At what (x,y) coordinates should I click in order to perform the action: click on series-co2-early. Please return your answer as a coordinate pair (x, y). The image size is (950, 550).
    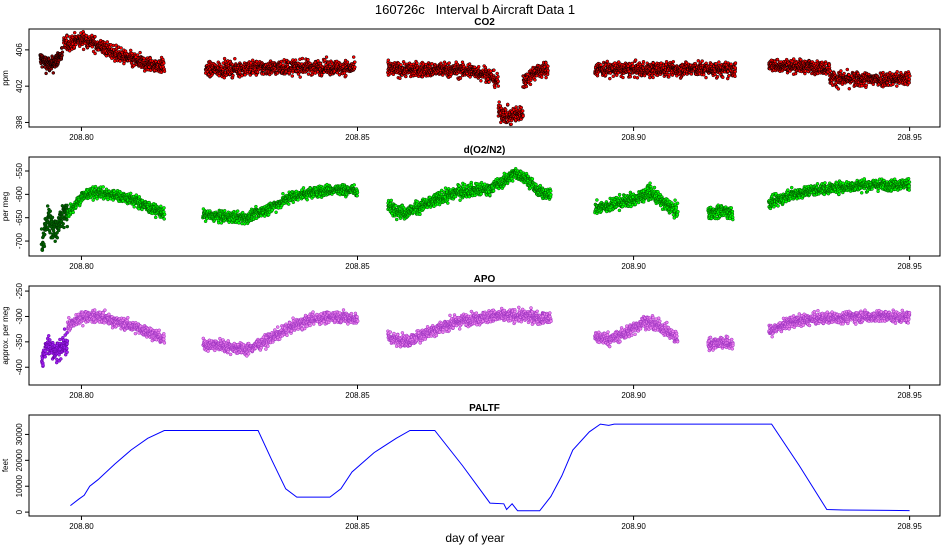
    Looking at the image, I should click on (51, 60).